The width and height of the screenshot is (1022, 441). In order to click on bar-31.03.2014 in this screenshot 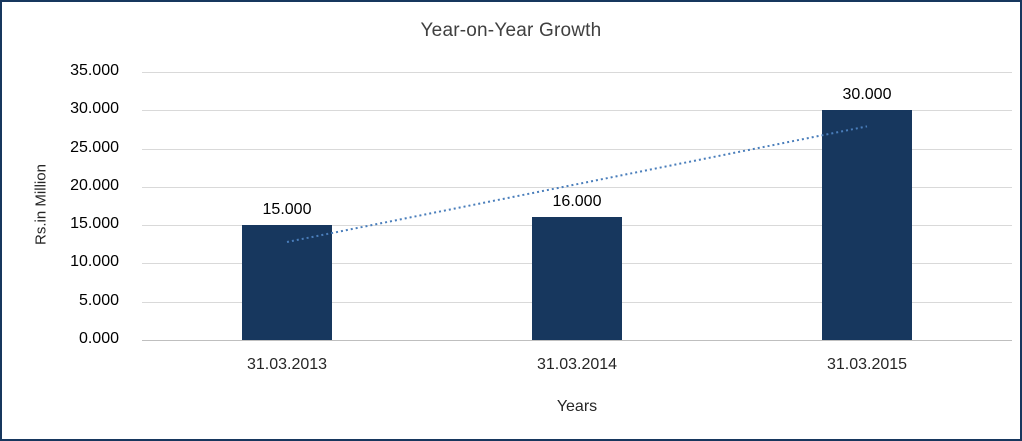, I will do `click(577, 278)`.